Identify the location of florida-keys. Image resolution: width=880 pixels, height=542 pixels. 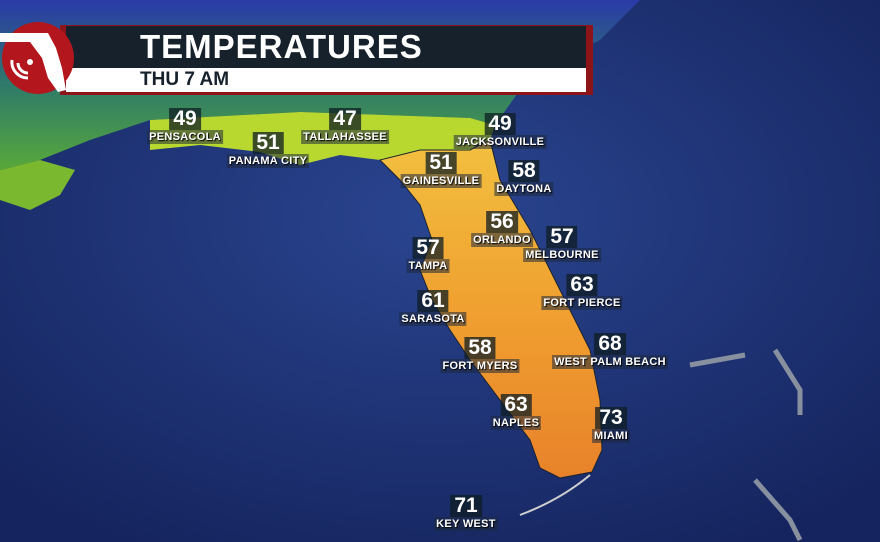
(555, 495).